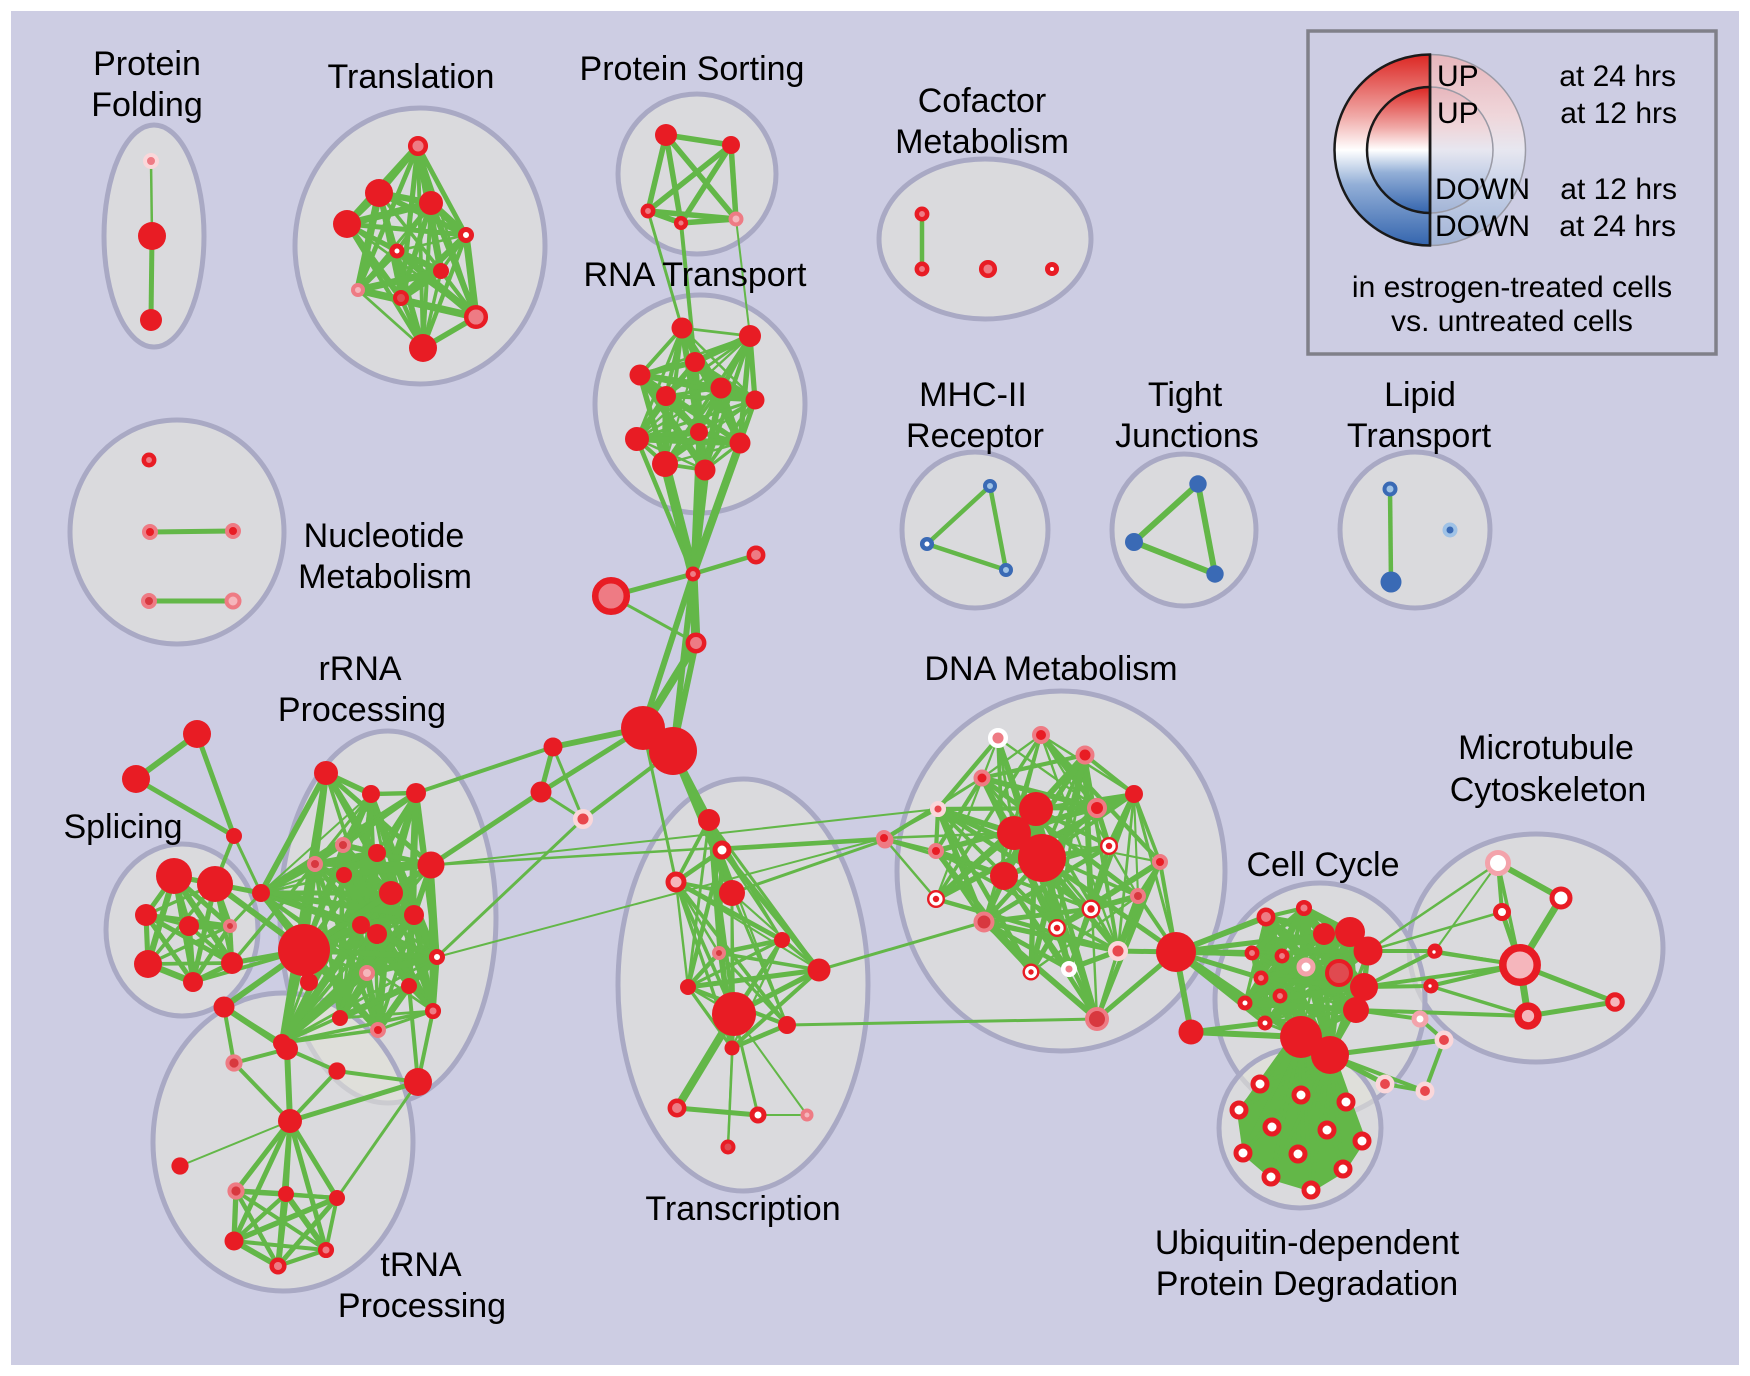 The width and height of the screenshot is (1750, 1376). What do you see at coordinates (421, 1265) in the screenshot?
I see `svg-text: tRNA` at bounding box center [421, 1265].